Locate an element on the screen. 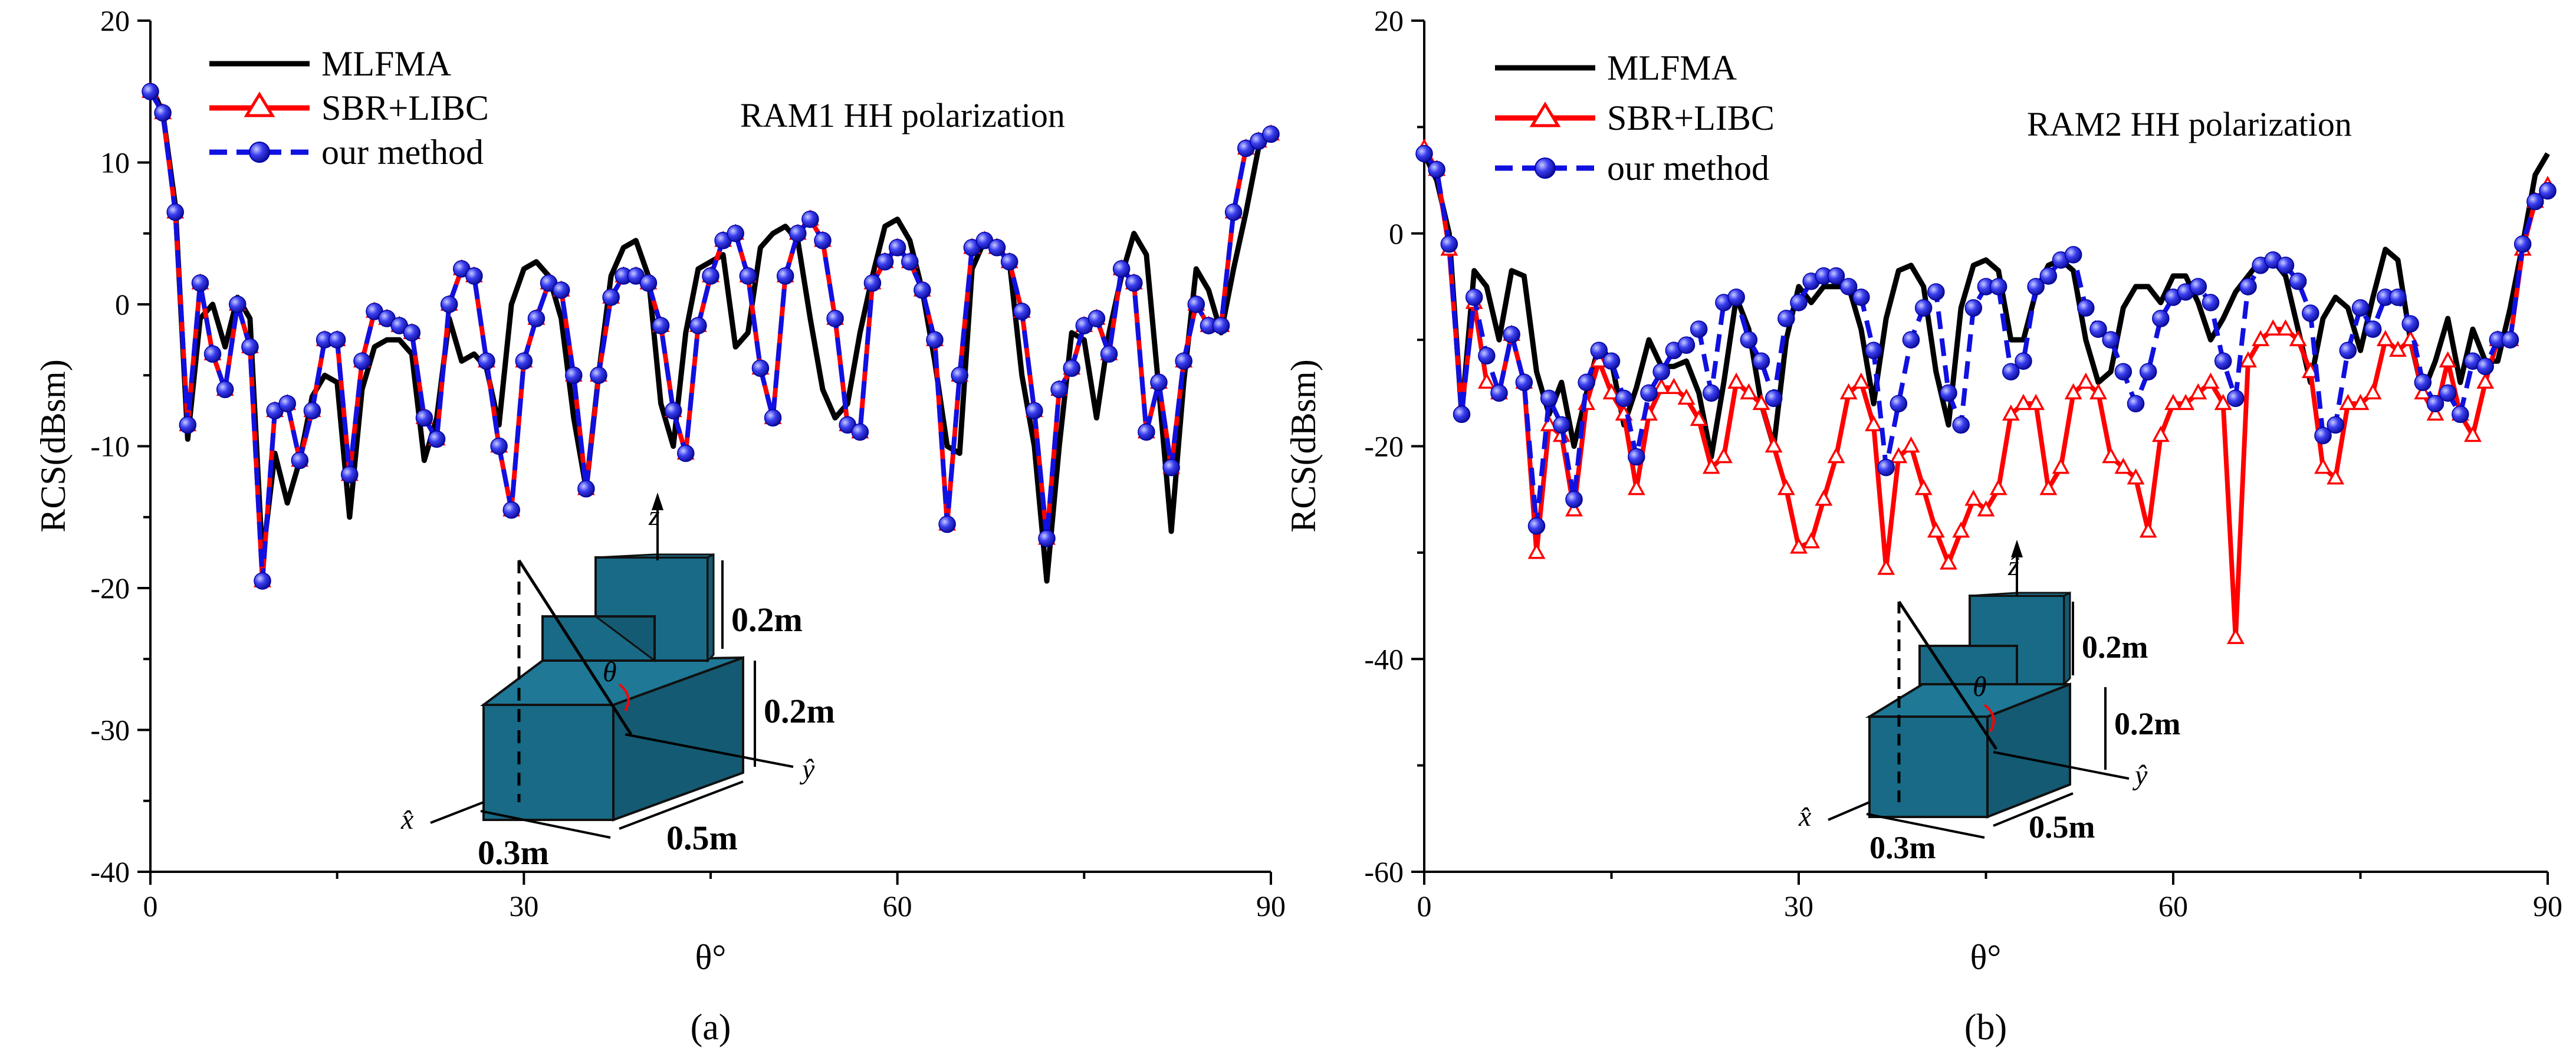 The height and width of the screenshot is (1057, 2576). inset-a-dim-width is located at coordinates (681, 805).